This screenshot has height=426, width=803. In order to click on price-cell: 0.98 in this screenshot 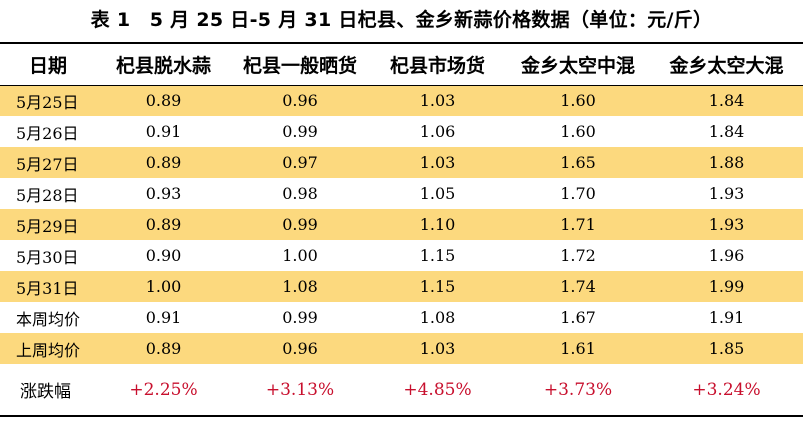, I will do `click(300, 193)`.